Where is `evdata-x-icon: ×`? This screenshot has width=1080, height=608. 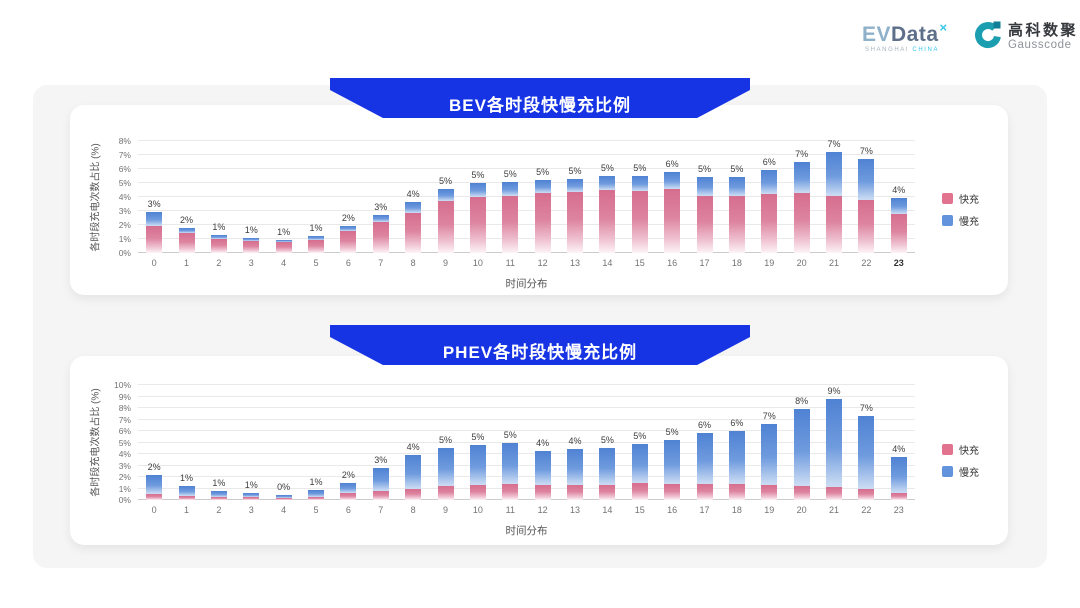 evdata-x-icon: × is located at coordinates (943, 27).